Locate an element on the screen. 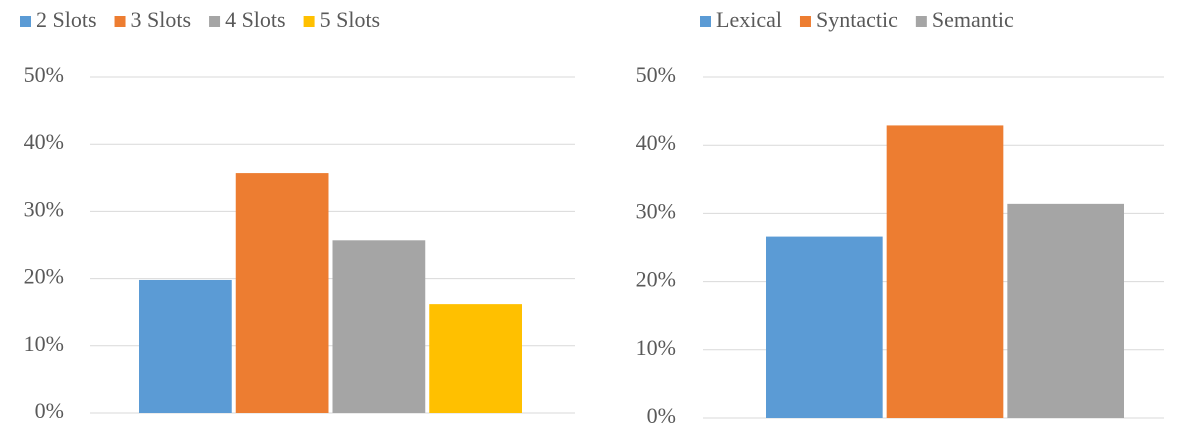  legend-label: 2 Slots is located at coordinates (66, 19).